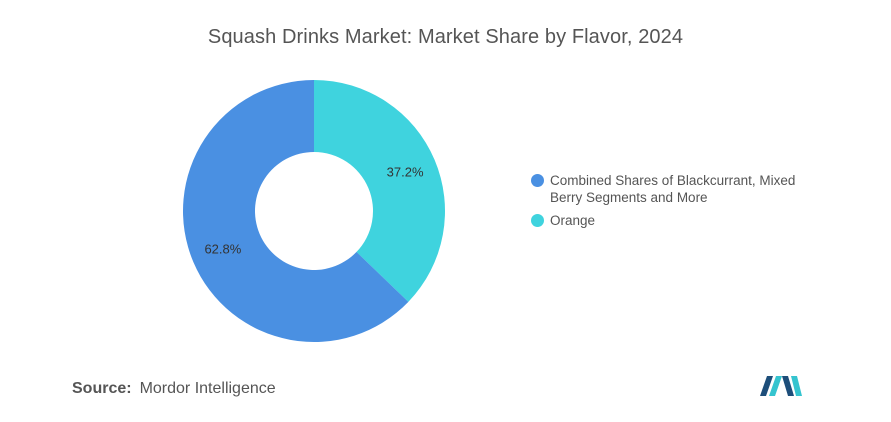 This screenshot has width=891, height=422. I want to click on source-prefix: Source:, so click(102, 388).